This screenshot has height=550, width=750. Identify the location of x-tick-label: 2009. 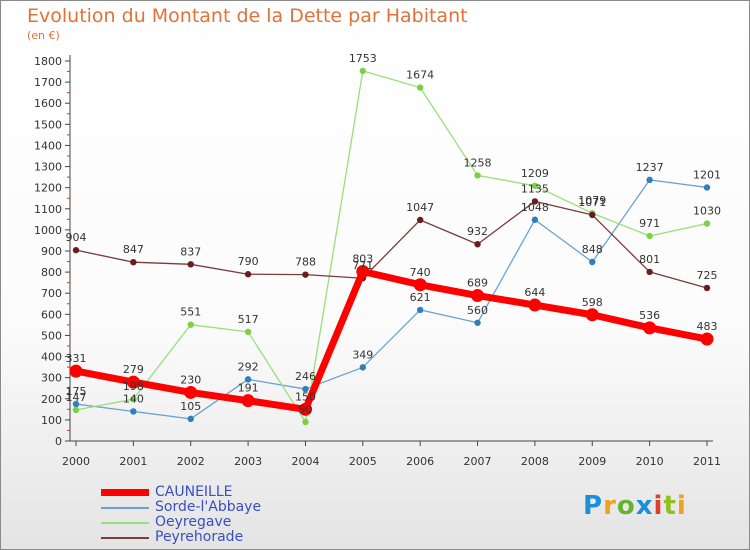
(592, 461).